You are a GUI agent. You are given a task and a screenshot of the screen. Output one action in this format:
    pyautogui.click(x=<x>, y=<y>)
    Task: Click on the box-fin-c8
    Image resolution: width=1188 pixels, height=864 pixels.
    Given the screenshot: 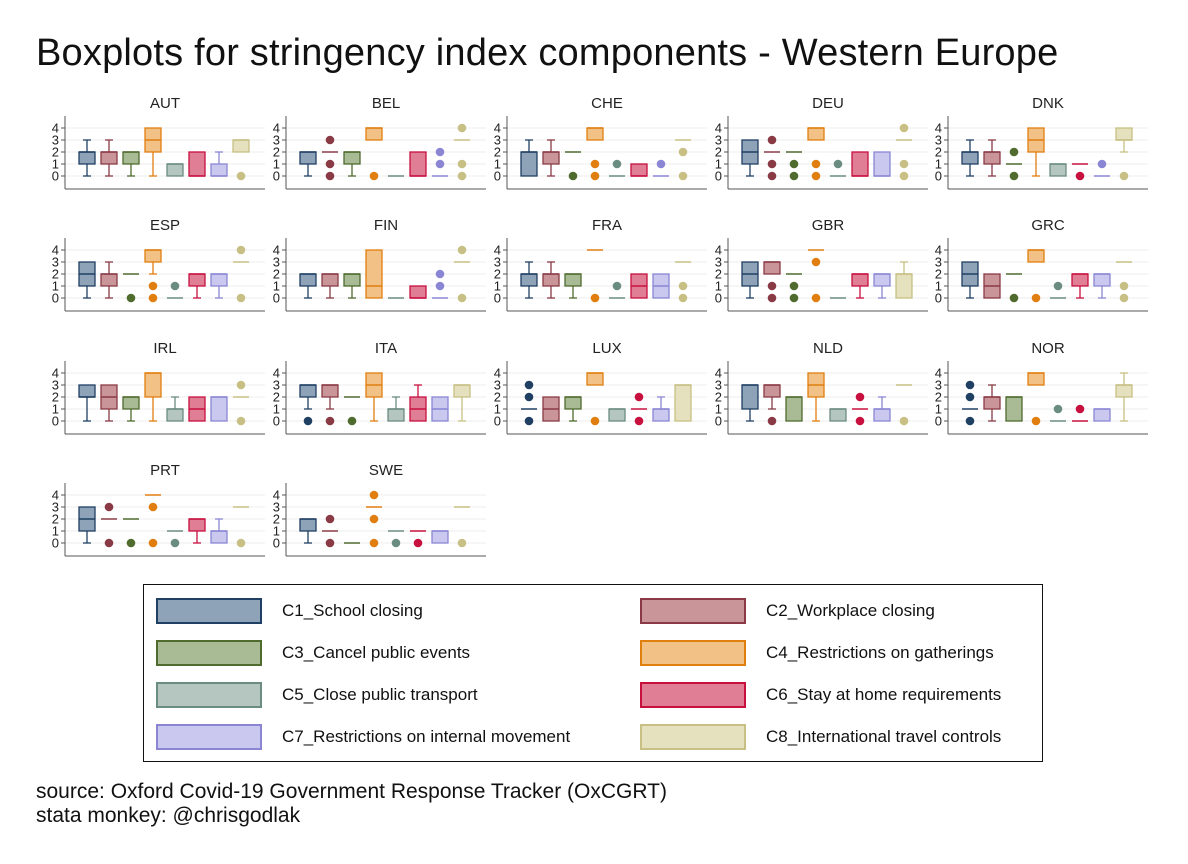 What is the action you would take?
    pyautogui.click(x=462, y=274)
    